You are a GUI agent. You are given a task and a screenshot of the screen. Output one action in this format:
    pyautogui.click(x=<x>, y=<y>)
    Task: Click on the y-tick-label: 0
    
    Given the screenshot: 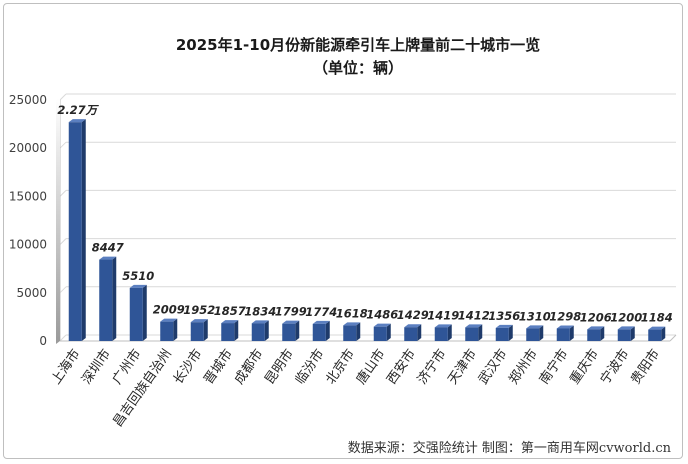 What is the action you would take?
    pyautogui.click(x=43, y=341)
    